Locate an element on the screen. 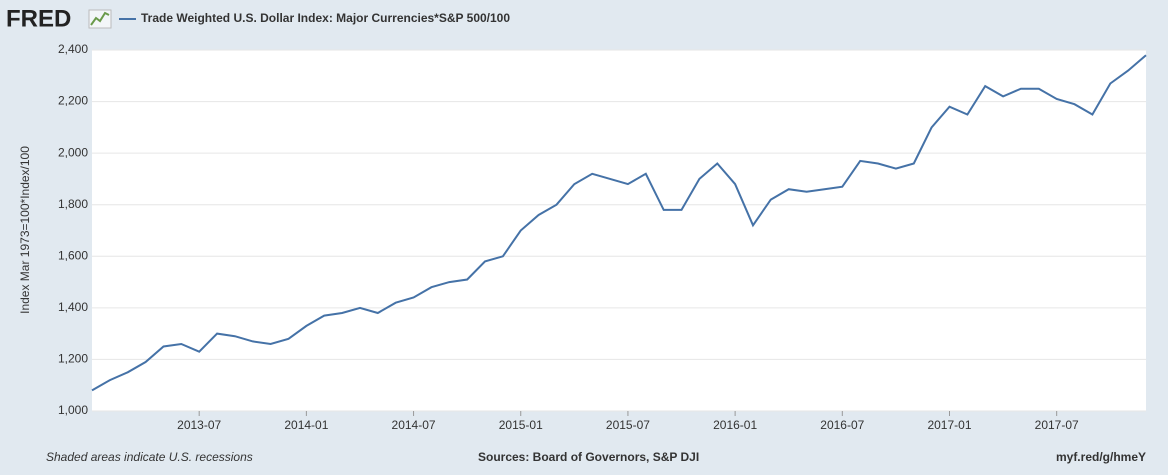  x-tick-label: 2016-01 is located at coordinates (735, 425).